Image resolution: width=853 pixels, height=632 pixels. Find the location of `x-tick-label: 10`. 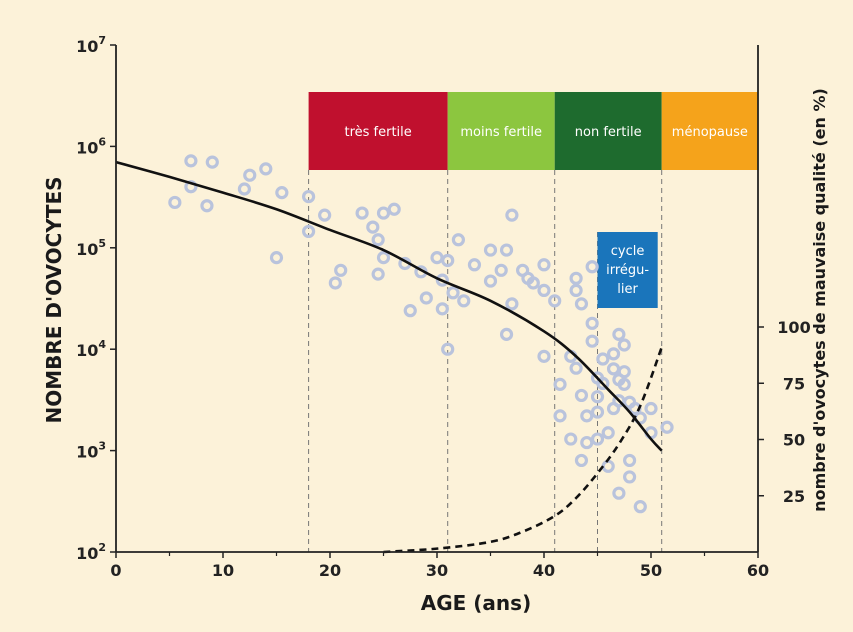

x-tick-label: 10 is located at coordinates (223, 570).